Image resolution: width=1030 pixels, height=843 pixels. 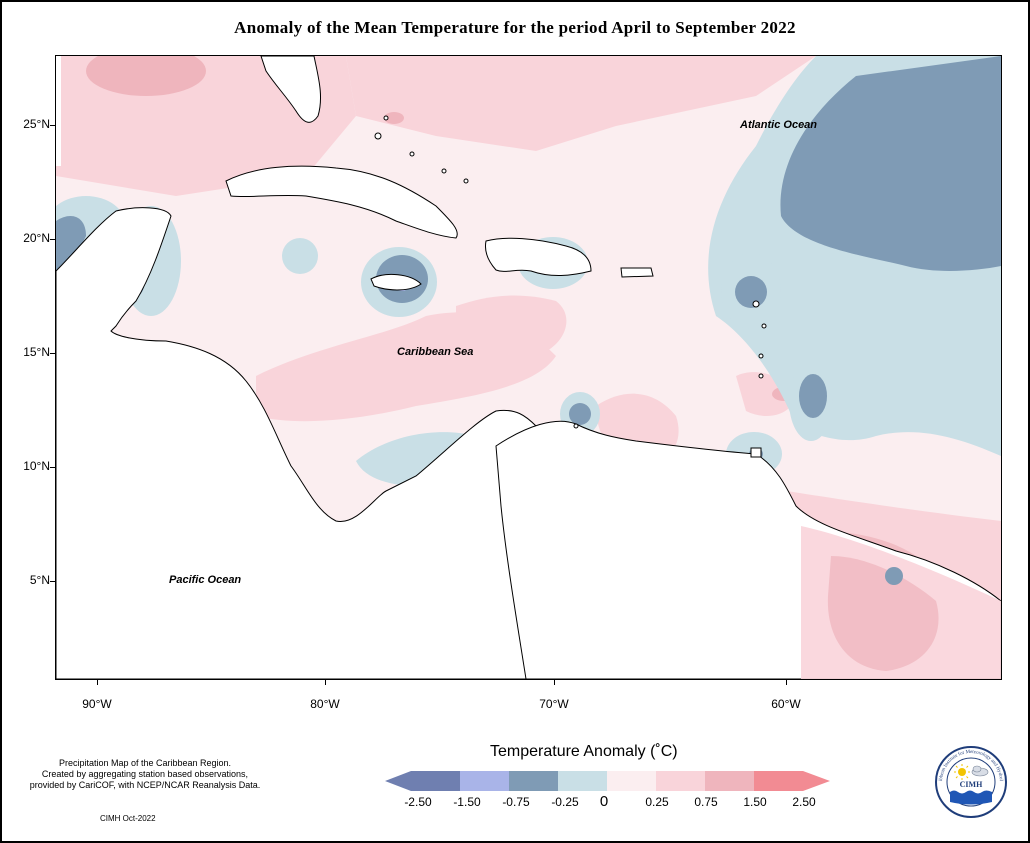 I want to click on lon-label-70w: 70°W, so click(x=554, y=704).